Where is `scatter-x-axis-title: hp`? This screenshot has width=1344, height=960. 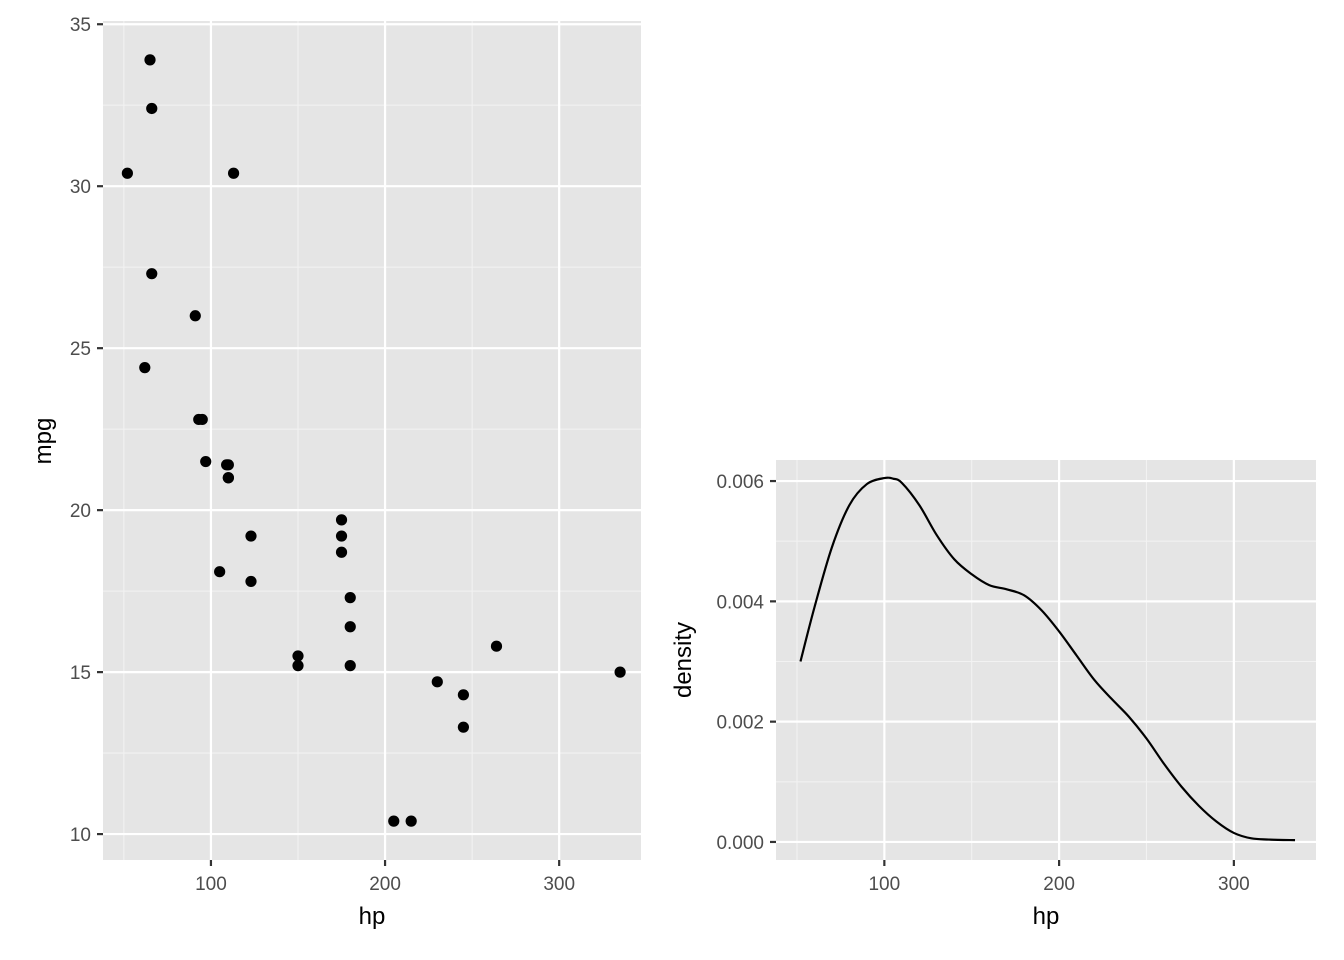
scatter-x-axis-title: hp is located at coordinates (372, 916).